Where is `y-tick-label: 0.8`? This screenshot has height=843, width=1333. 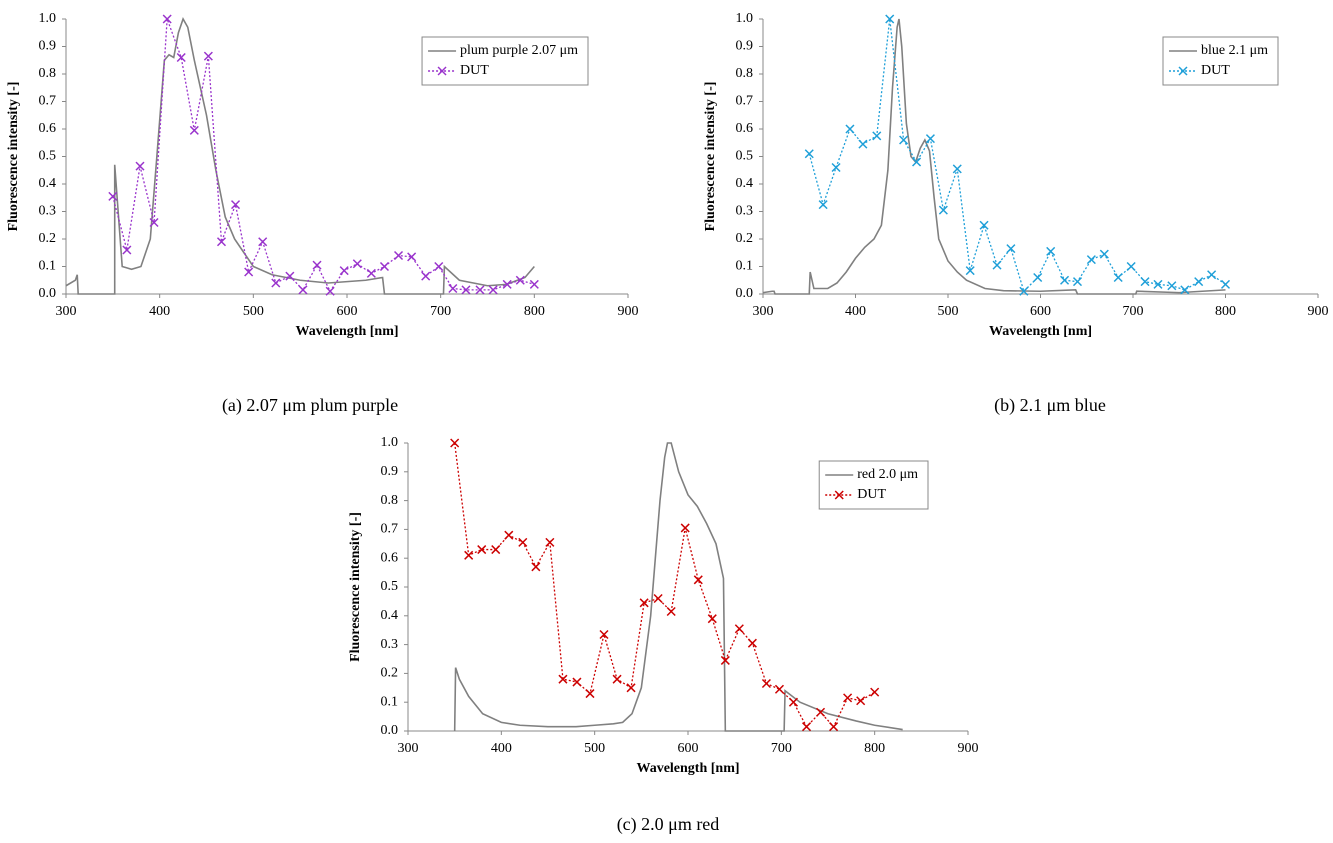 y-tick-label: 0.8 is located at coordinates (48, 73).